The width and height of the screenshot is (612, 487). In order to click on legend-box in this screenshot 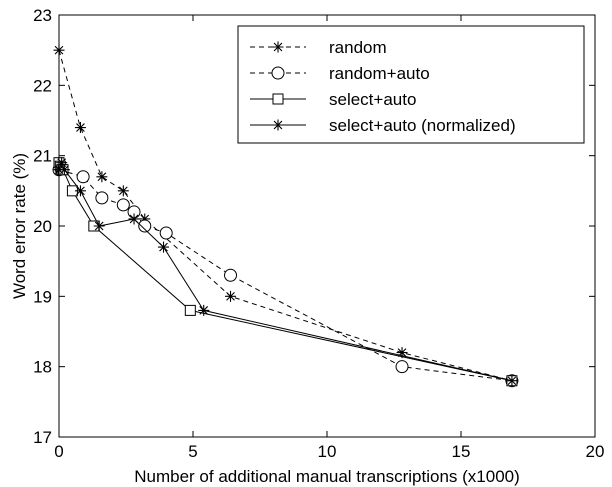, I will do `click(411, 84)`.